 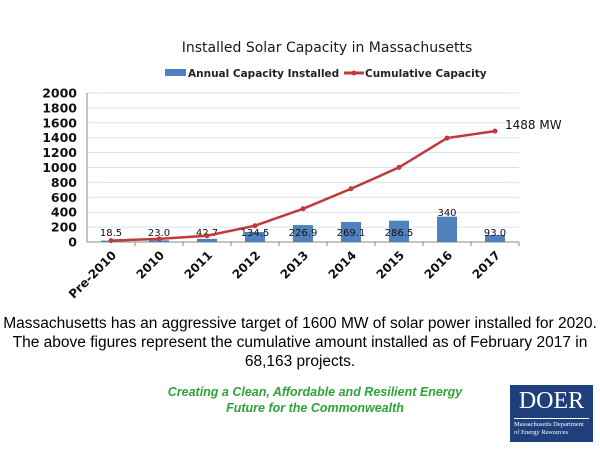 What do you see at coordinates (533, 125) in the screenshot?
I see `end-annotation: 1488 MW` at bounding box center [533, 125].